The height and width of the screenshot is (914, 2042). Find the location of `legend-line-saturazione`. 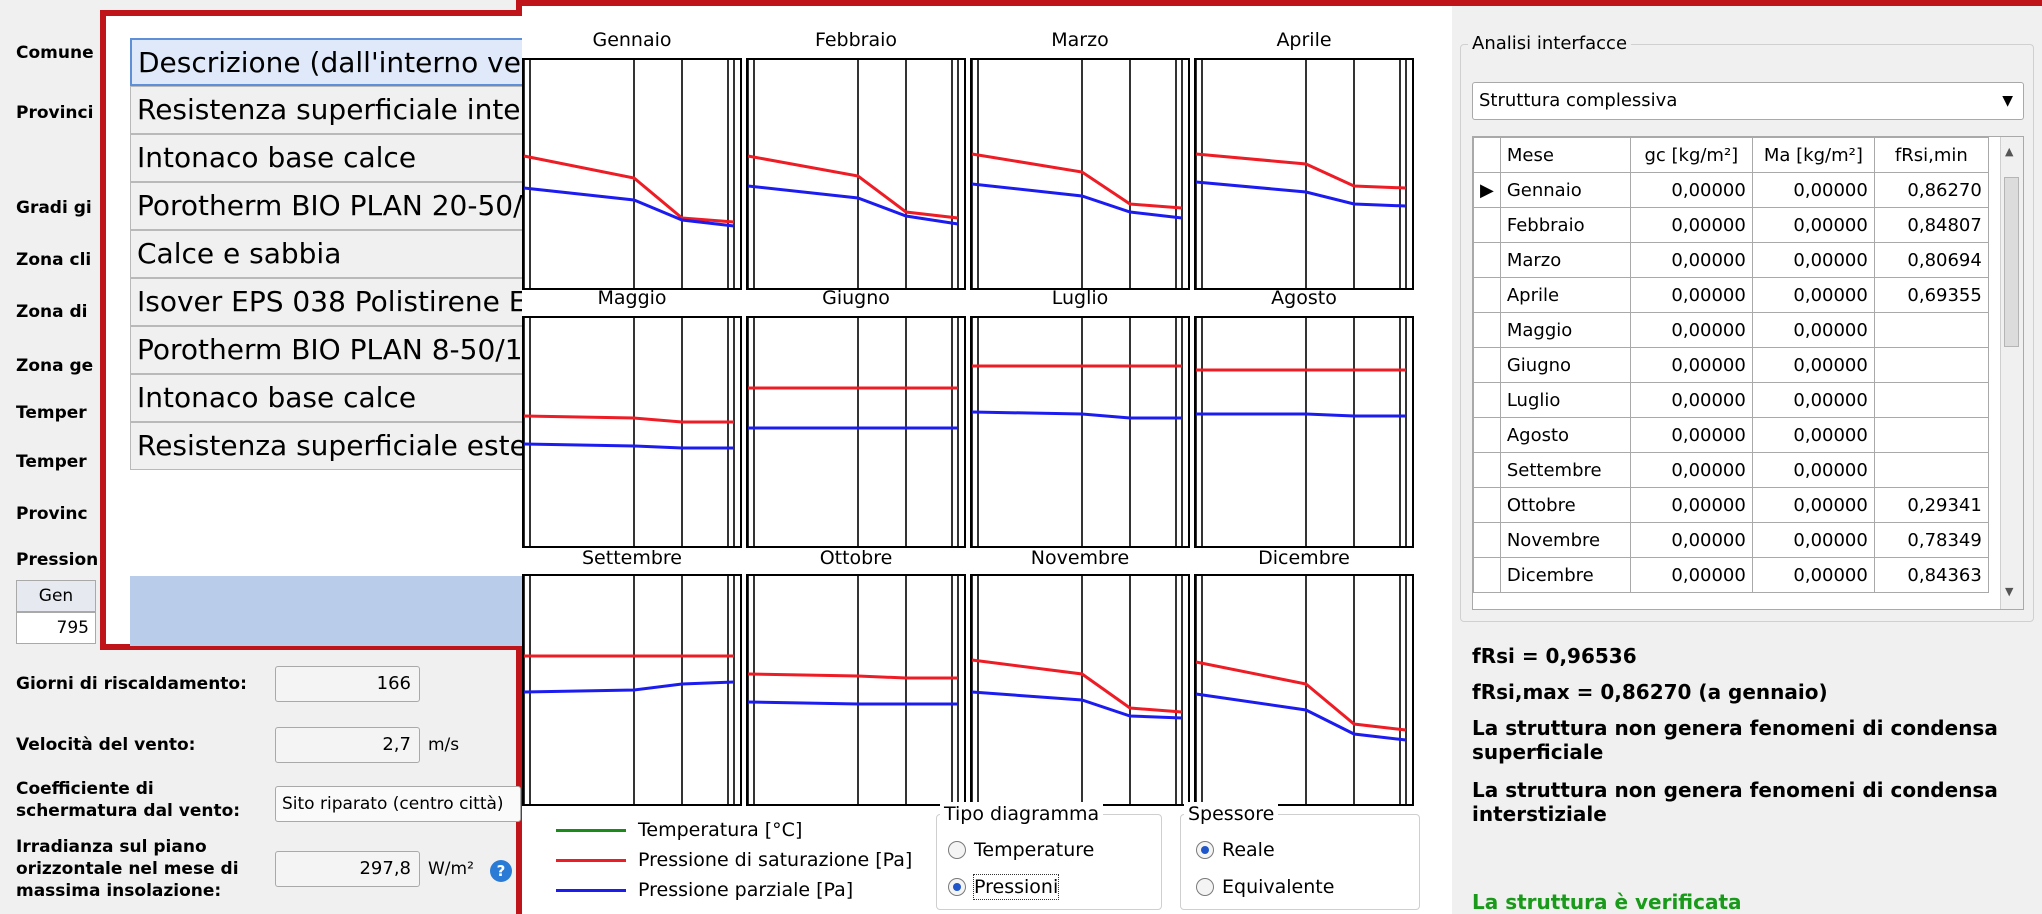

legend-line-saturazione is located at coordinates (591, 860).